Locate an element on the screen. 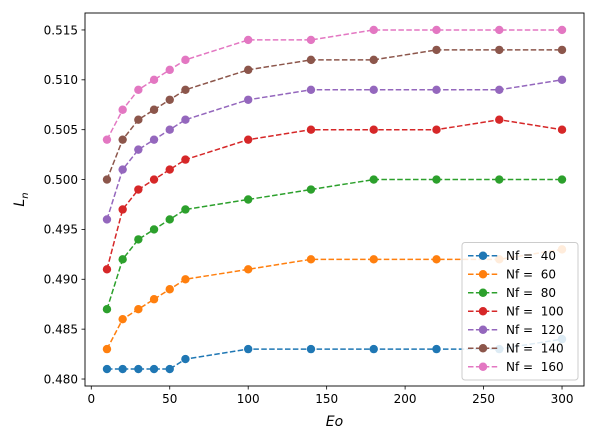 This screenshot has height=440, width=594. y-axis-title: Ln is located at coordinates (21, 199).